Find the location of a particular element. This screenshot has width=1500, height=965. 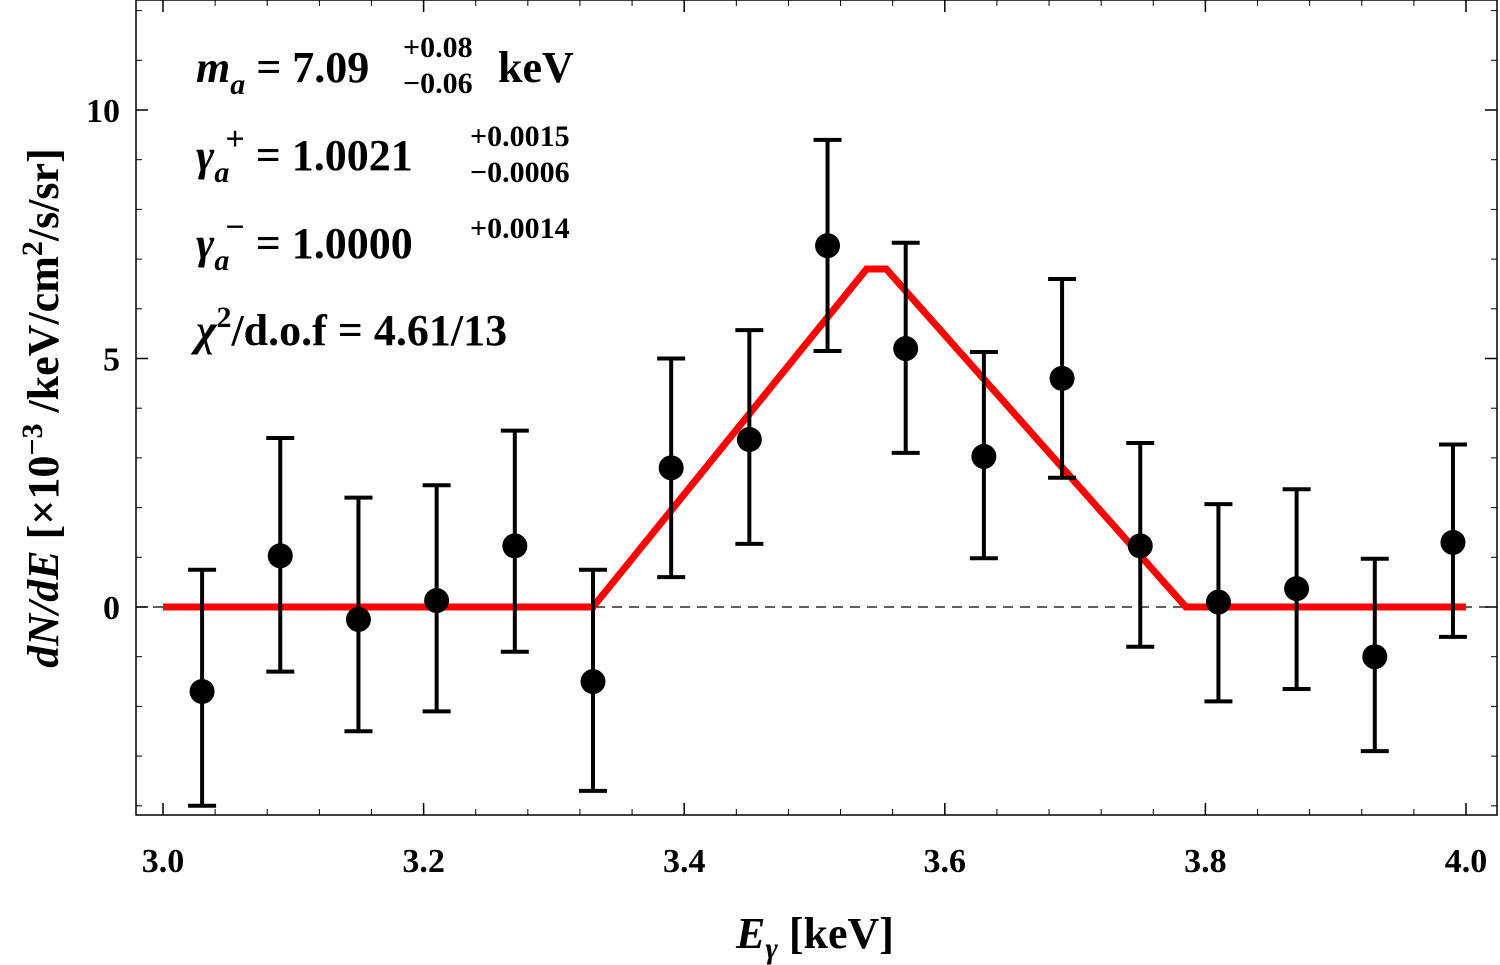

x-tick-label: 3.4 is located at coordinates (684, 861).